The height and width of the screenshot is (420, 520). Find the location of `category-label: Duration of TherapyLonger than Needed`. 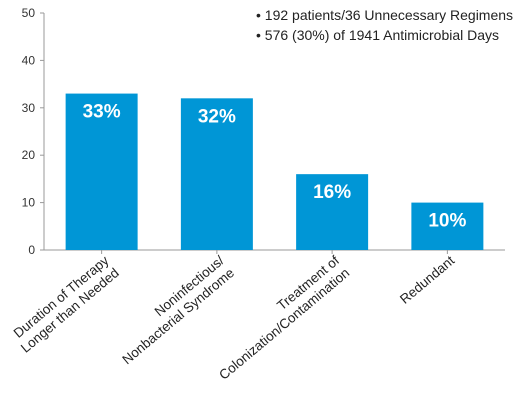

category-label: Duration of TherapyLonger than Needed is located at coordinates (65, 304).